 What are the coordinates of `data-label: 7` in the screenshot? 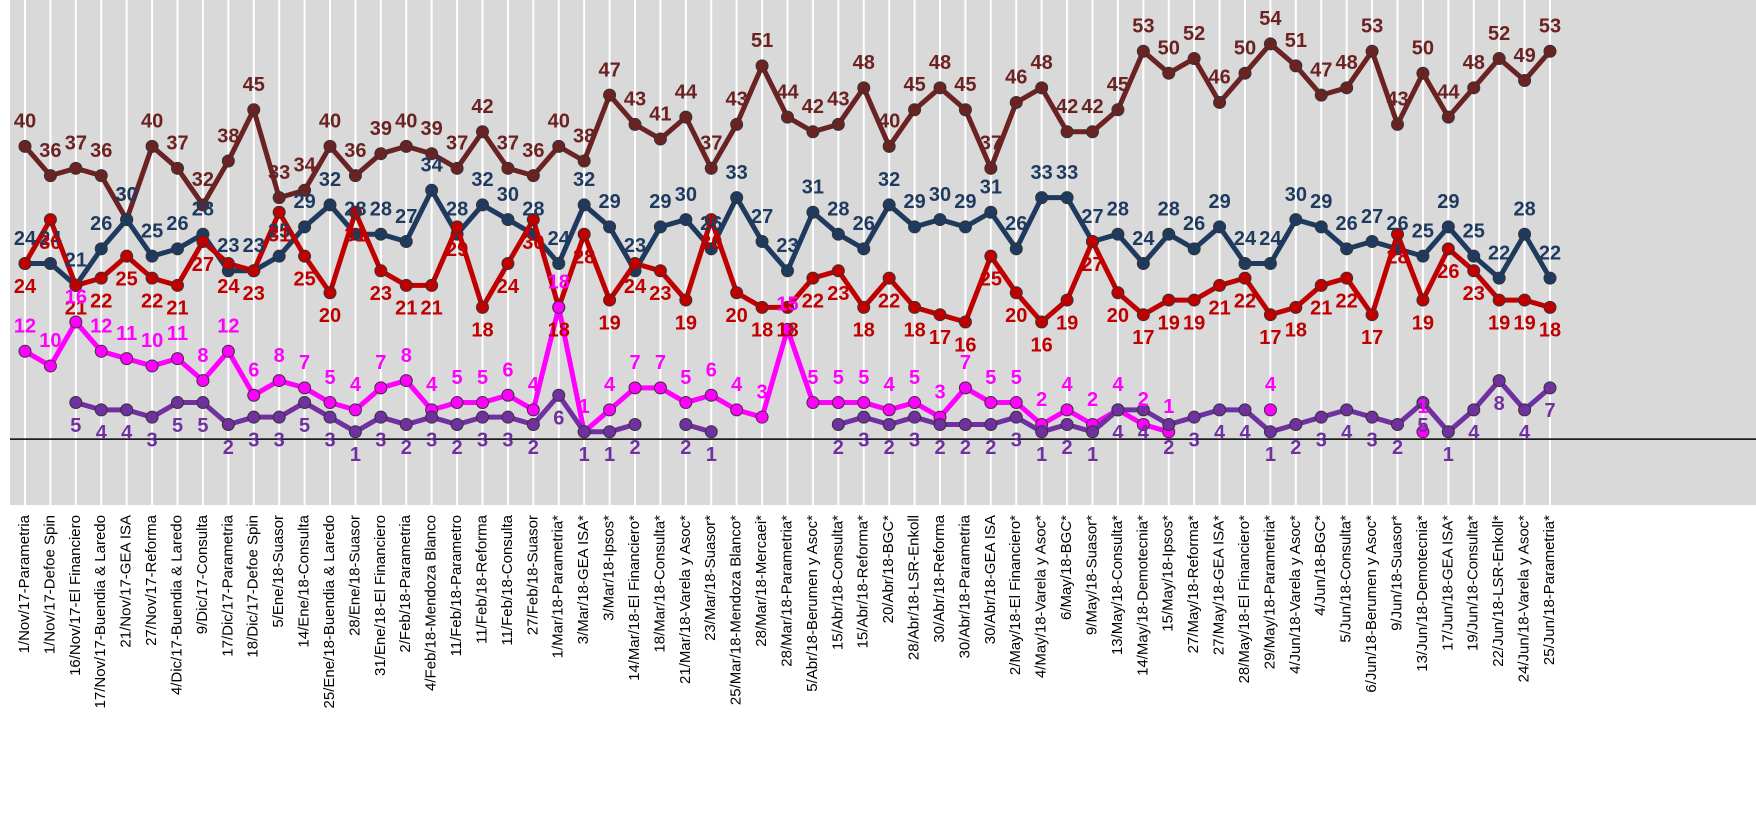 It's located at (660, 363).